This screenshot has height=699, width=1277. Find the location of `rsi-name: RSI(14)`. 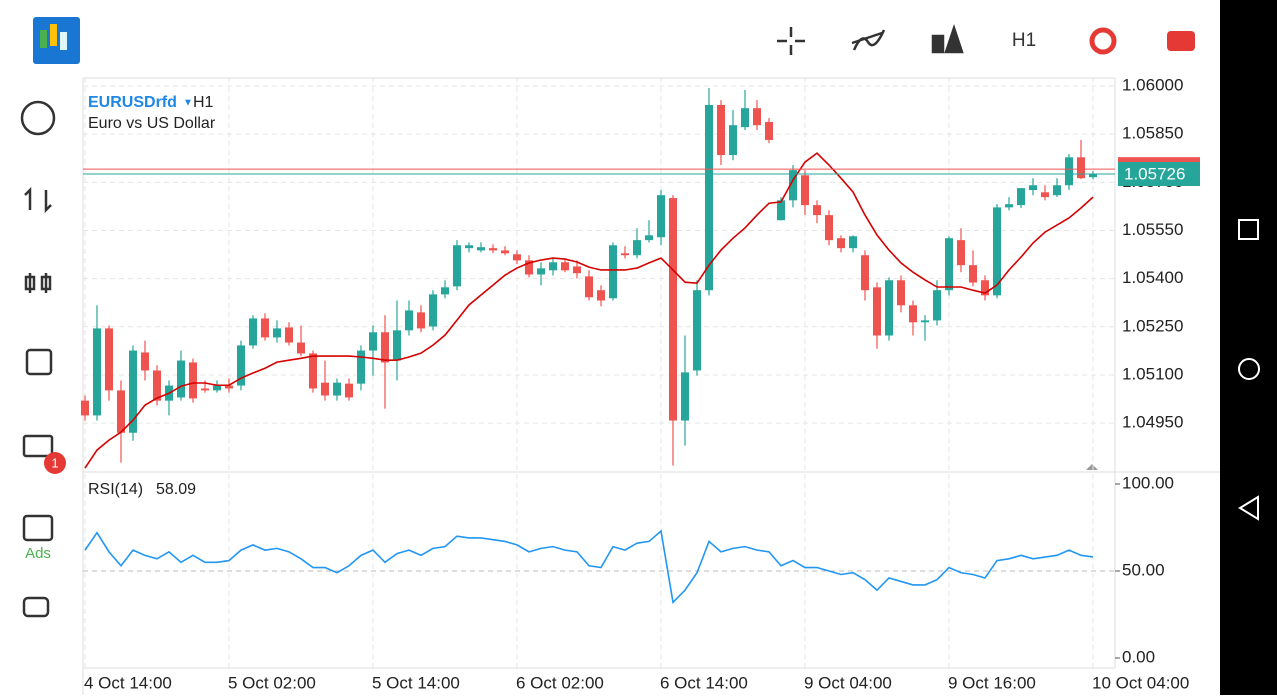

rsi-name: RSI(14) is located at coordinates (115, 489).